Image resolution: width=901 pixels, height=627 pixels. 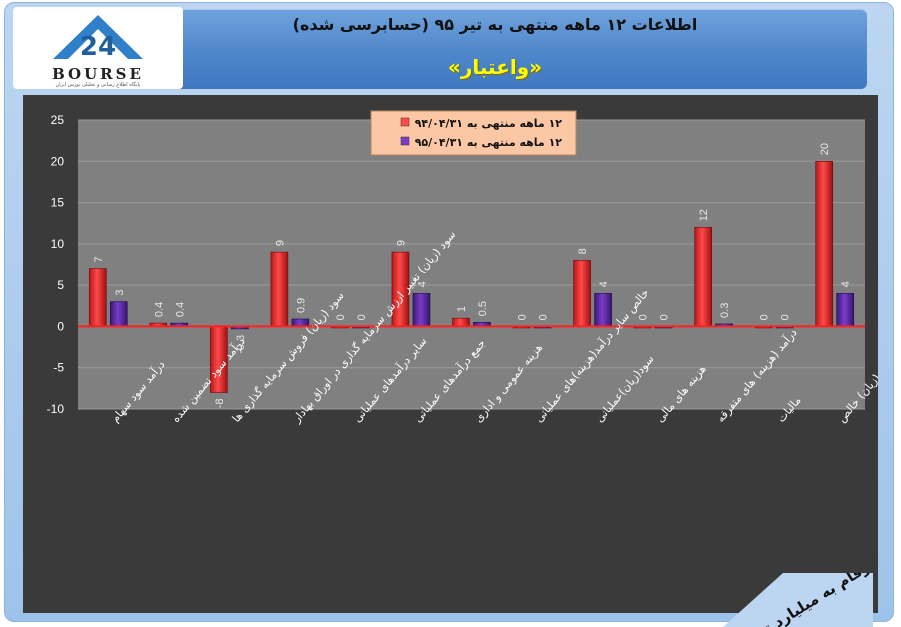 What do you see at coordinates (58, 120) in the screenshot?
I see `y-tick-label: 25` at bounding box center [58, 120].